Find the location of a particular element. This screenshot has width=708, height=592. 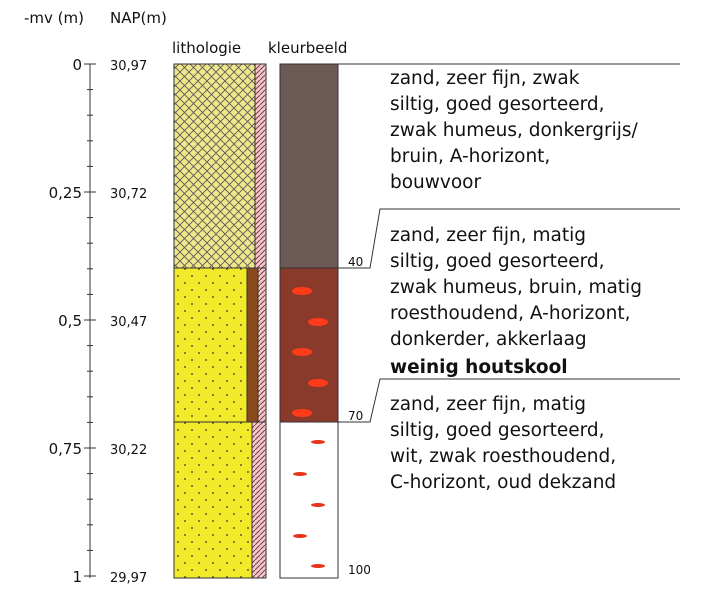

note: weinig houtskool is located at coordinates (479, 367).